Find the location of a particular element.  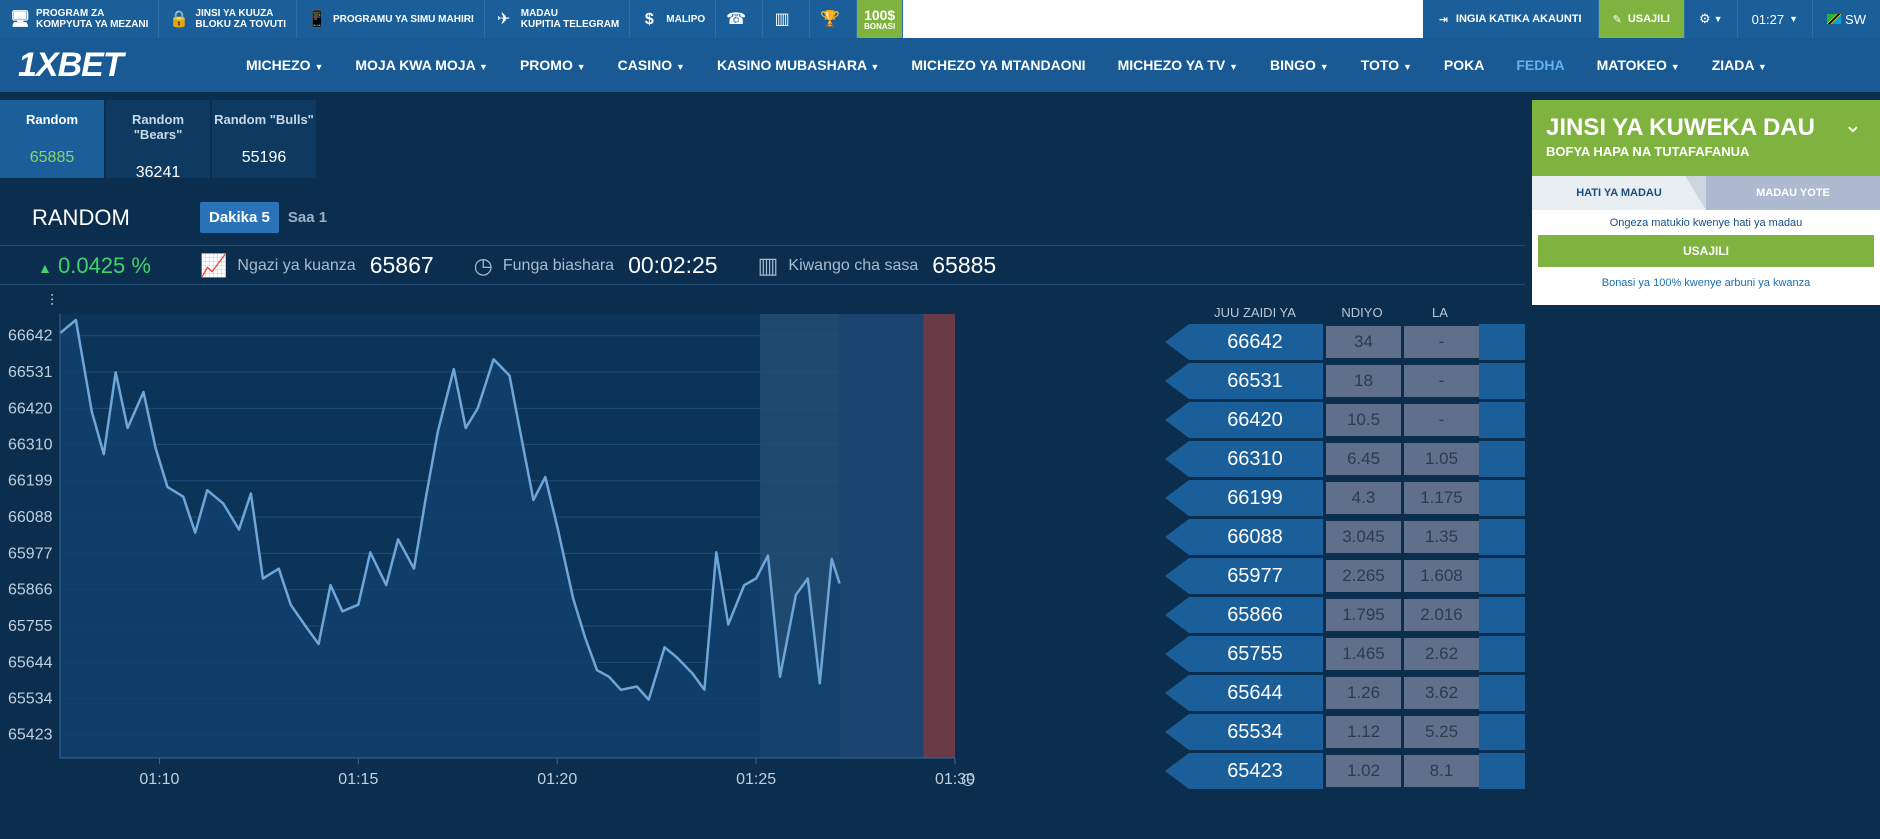

topbar-line1: MADAU is located at coordinates (539, 13).